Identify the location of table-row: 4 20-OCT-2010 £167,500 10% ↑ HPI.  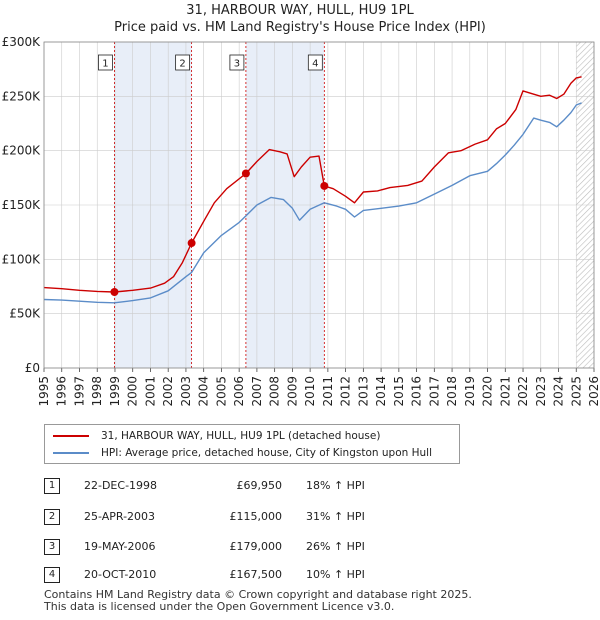
(254, 577).